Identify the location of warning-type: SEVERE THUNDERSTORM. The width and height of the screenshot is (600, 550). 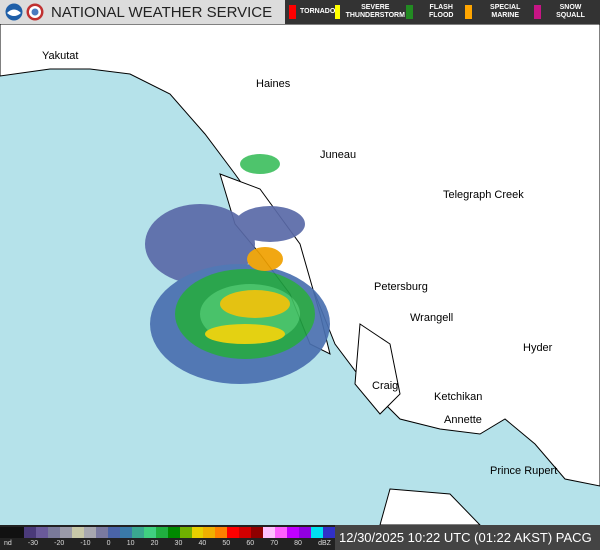
(370, 12).